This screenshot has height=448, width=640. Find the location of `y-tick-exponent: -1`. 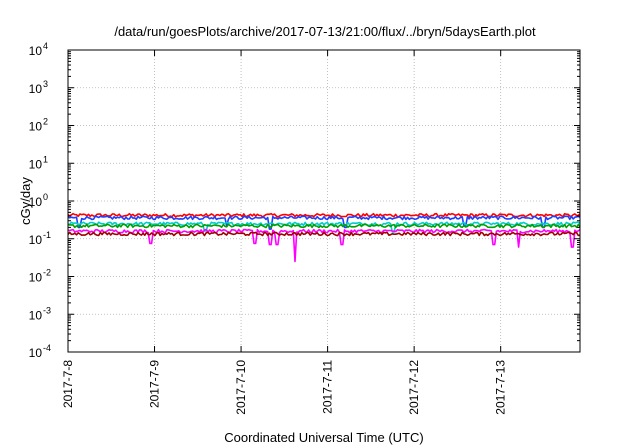

y-tick-exponent: -1 is located at coordinates (47, 235).